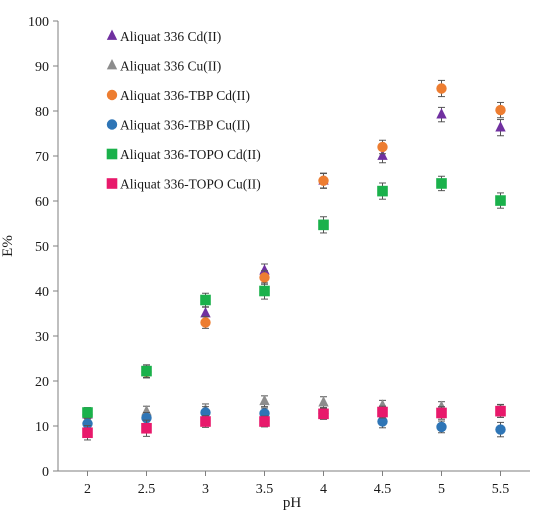  I want to click on legend-item: Aliquat 336 Cd(II), so click(163, 36).